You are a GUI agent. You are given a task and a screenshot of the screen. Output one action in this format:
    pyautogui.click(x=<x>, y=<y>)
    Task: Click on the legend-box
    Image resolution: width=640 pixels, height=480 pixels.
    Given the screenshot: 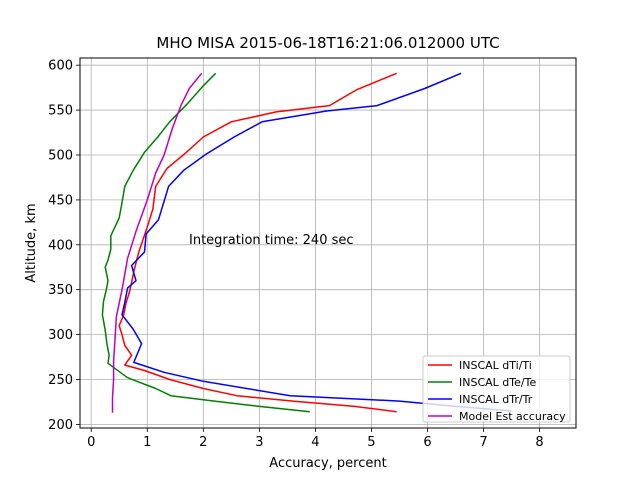 What is the action you would take?
    pyautogui.click(x=496, y=389)
    